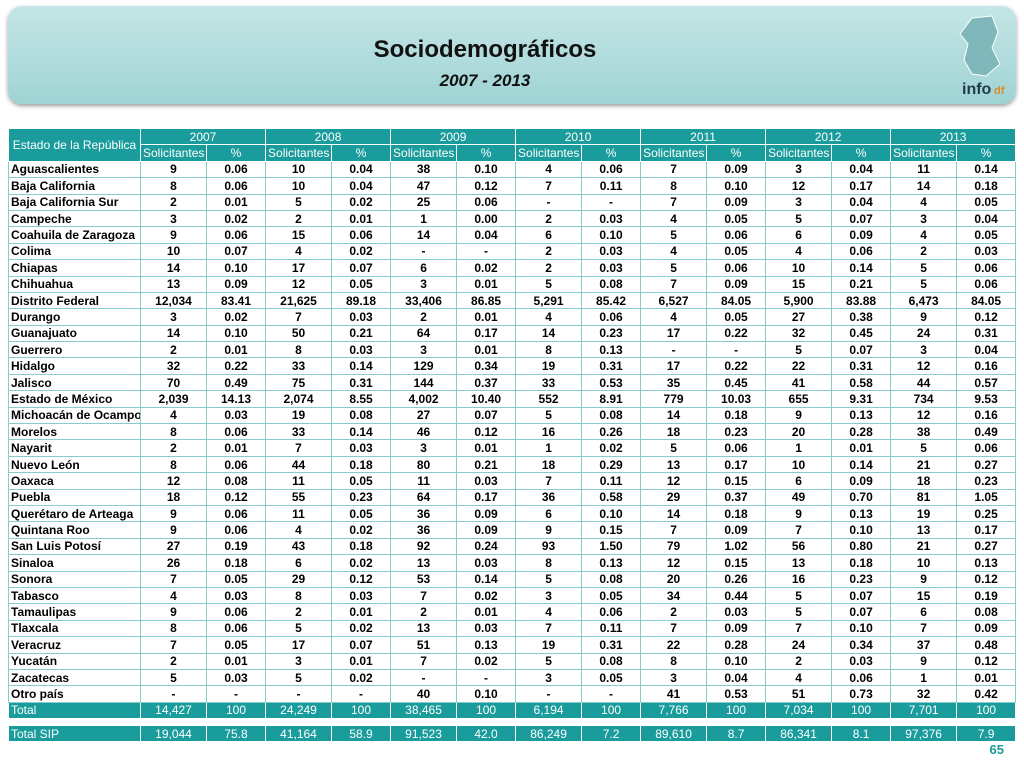 This screenshot has width=1024, height=768. What do you see at coordinates (74, 145) in the screenshot?
I see `state-header: Estado de la República` at bounding box center [74, 145].